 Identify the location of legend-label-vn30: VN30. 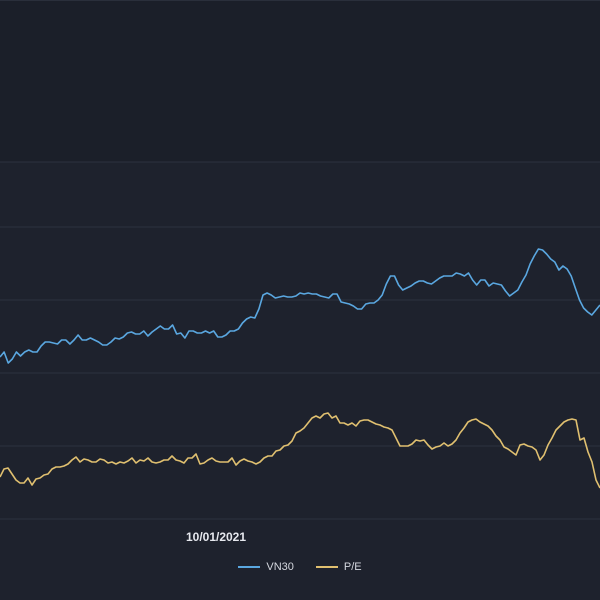
(280, 567).